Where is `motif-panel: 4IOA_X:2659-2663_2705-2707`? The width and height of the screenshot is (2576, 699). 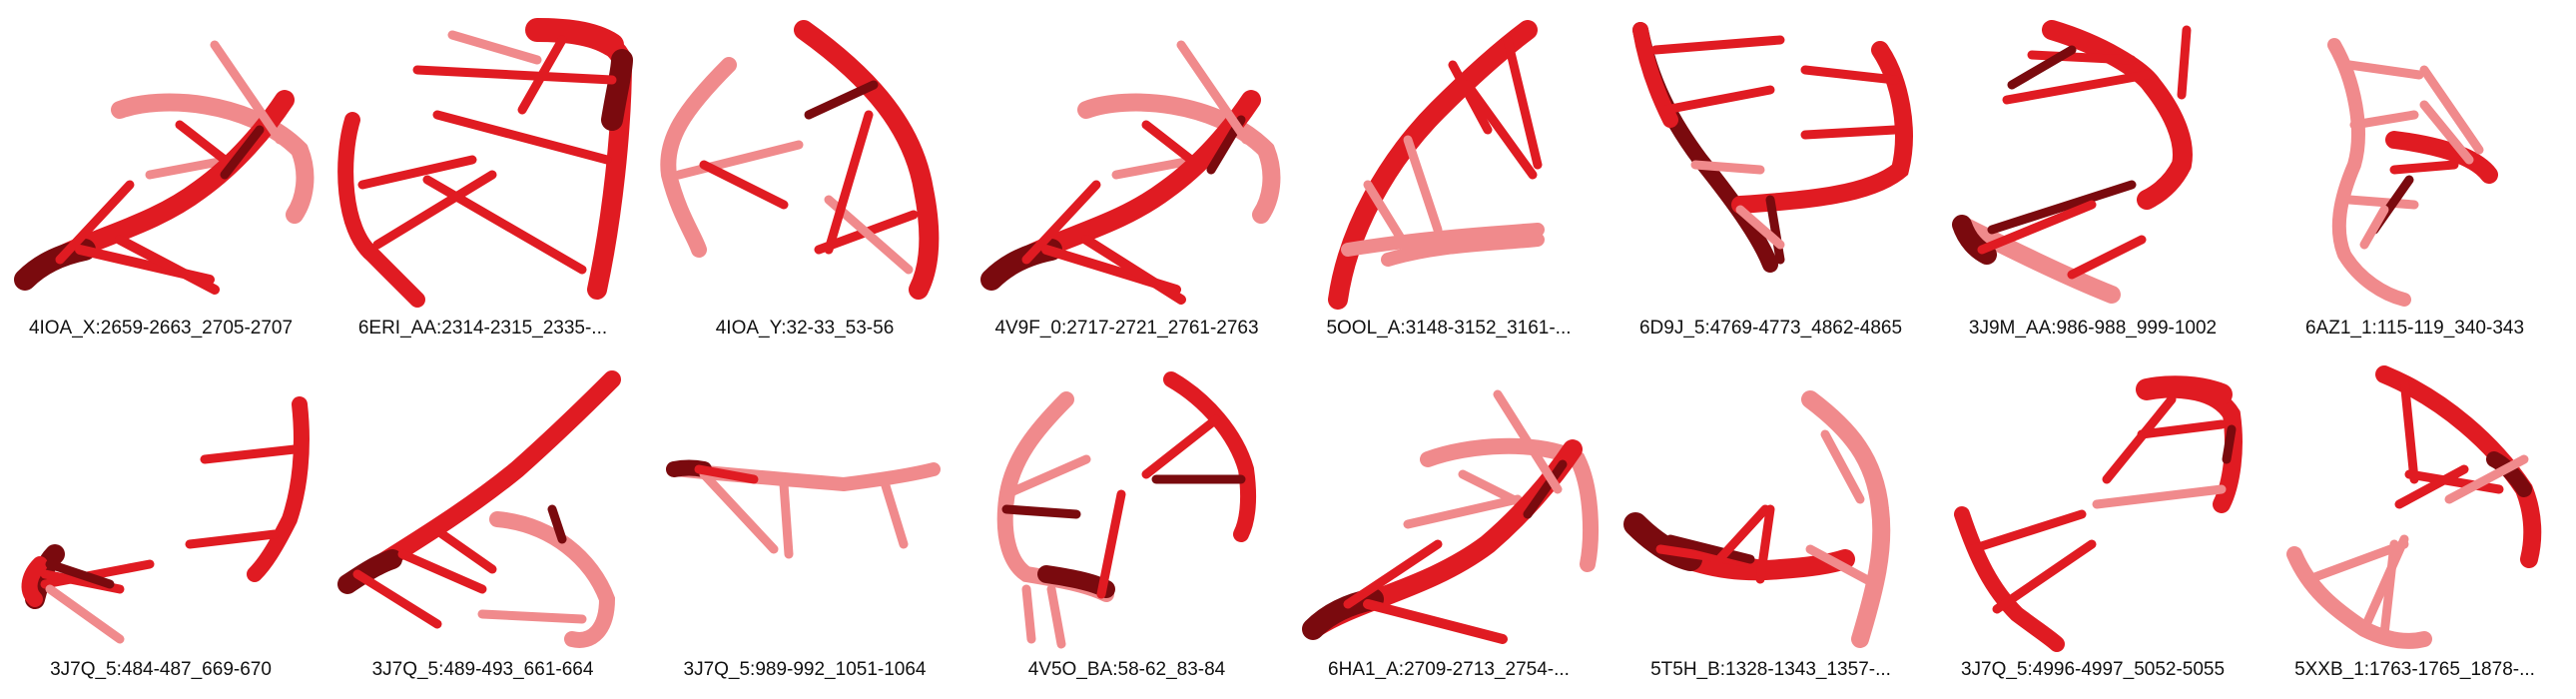
motif-panel: 4IOA_X:2659-2663_2705-2707 is located at coordinates (161, 175).